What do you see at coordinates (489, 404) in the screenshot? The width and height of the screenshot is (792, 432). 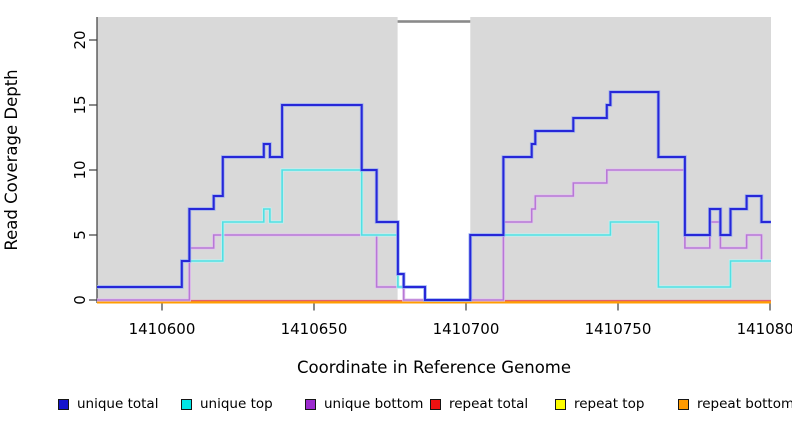 I see `legend-label-repeat-total: repeat total` at bounding box center [489, 404].